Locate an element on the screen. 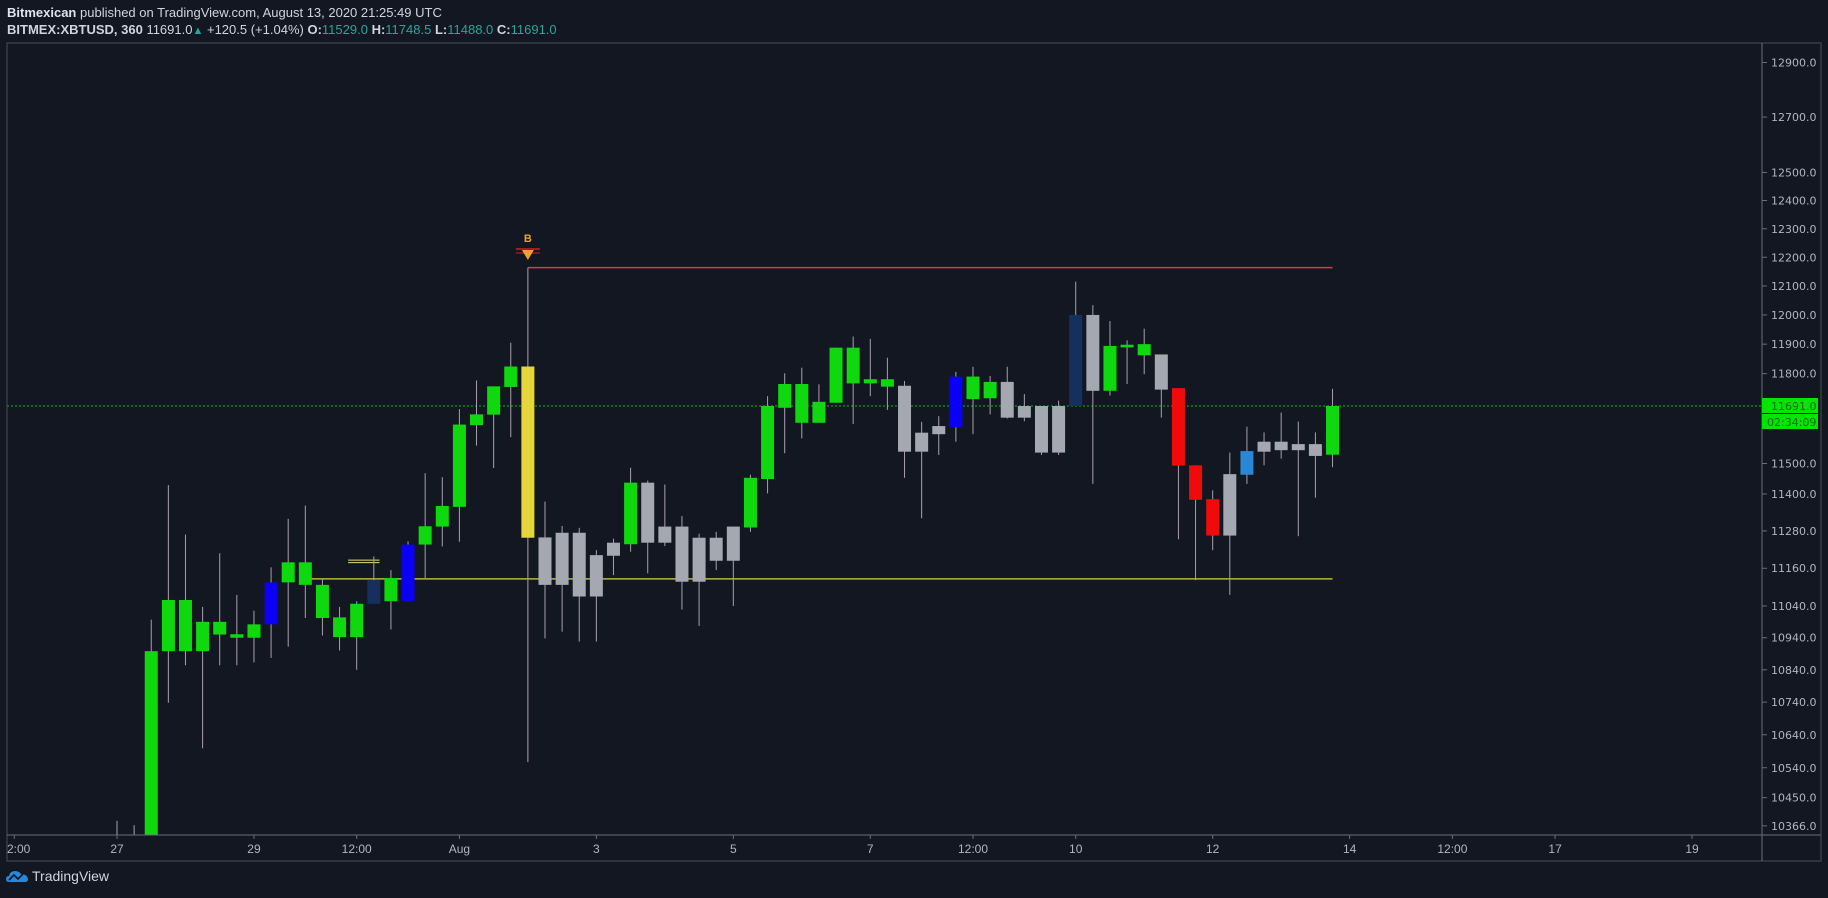  price-tick-label: 11900.0 is located at coordinates (1794, 344).